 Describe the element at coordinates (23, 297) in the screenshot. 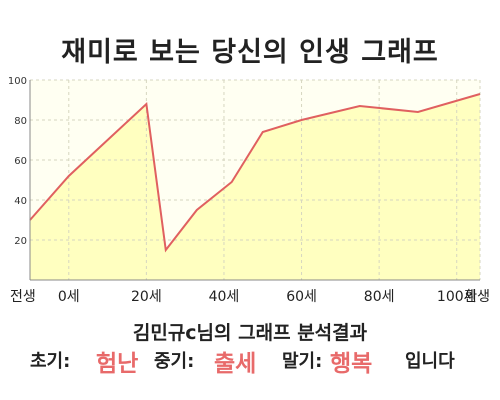

I see `x-tick-label: 전생` at that location.